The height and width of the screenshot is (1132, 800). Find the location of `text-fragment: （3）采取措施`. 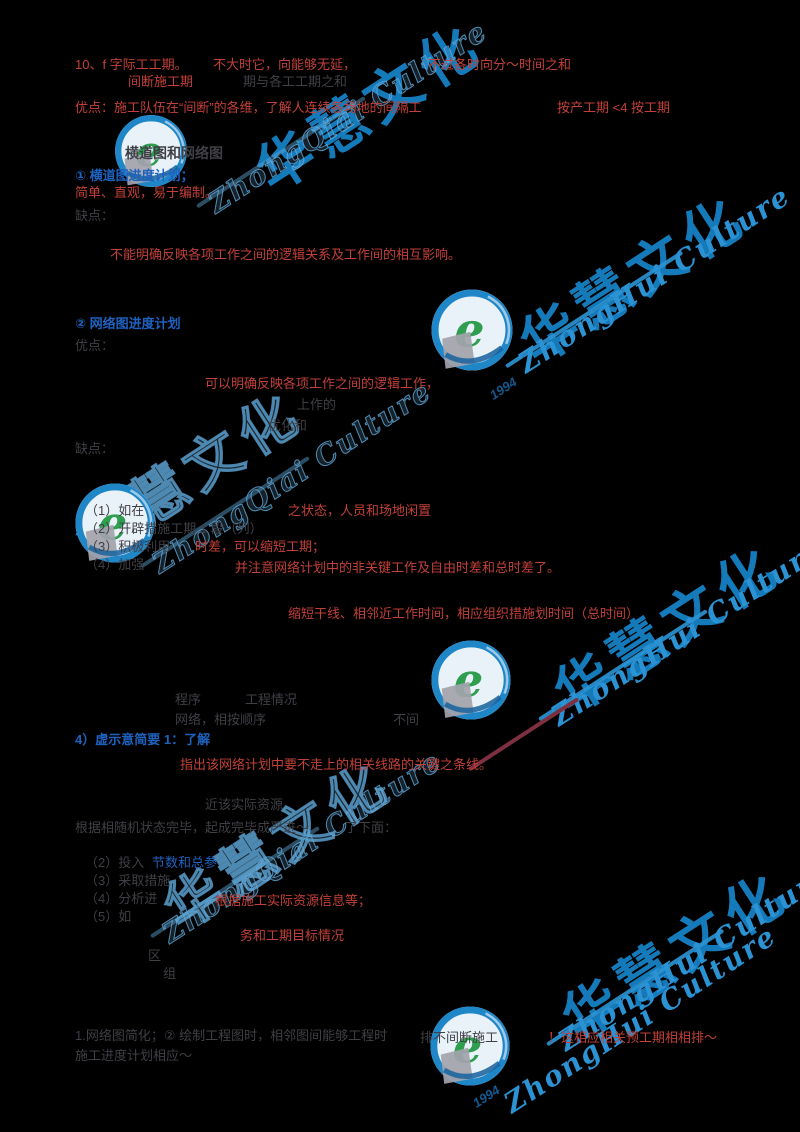

text-fragment: （3）采取措施 is located at coordinates (128, 880).